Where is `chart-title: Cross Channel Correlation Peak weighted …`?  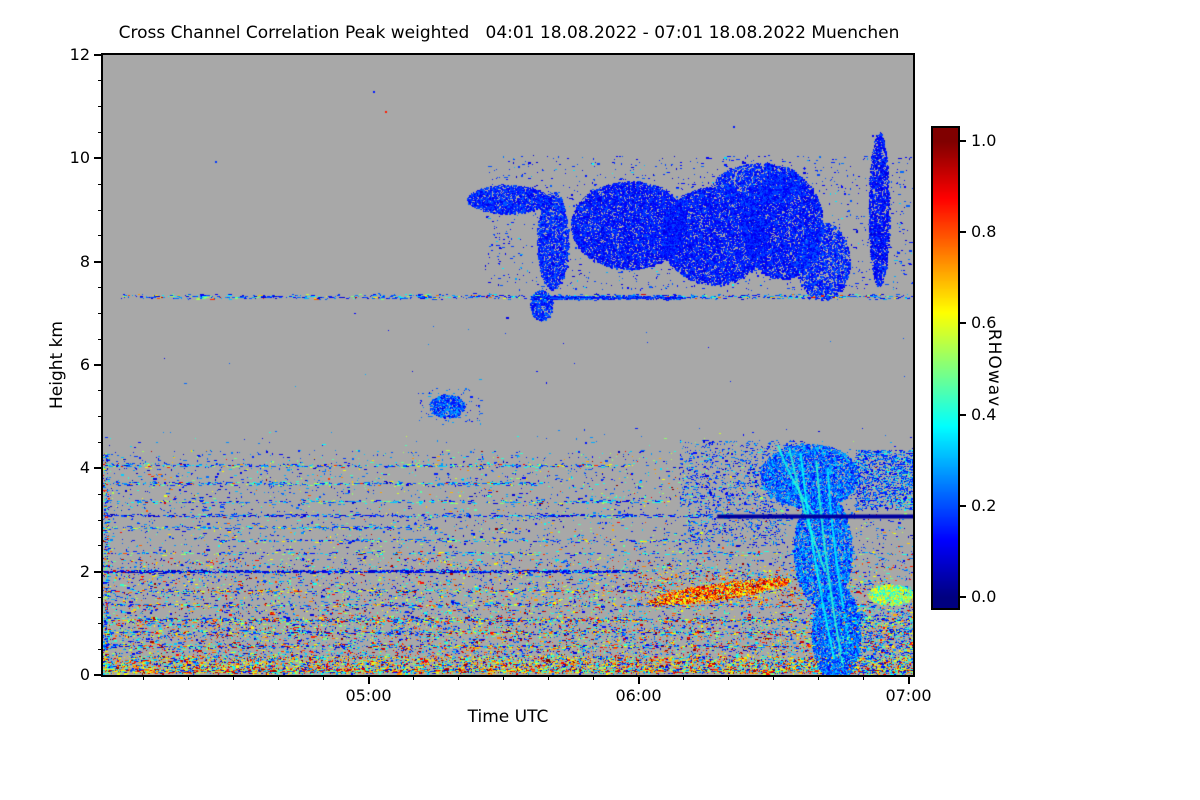
chart-title: Cross Channel Correlation Peak weighted … is located at coordinates (509, 33).